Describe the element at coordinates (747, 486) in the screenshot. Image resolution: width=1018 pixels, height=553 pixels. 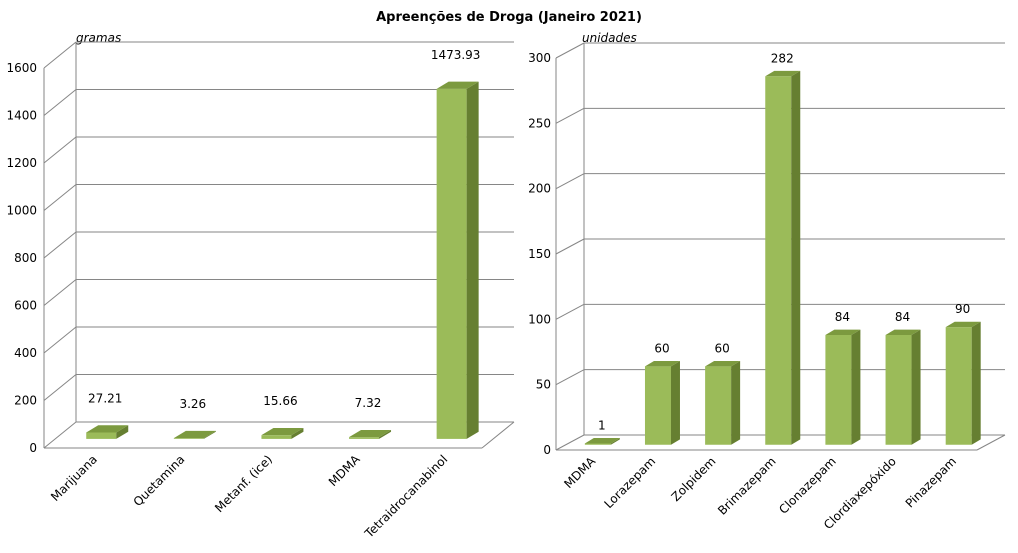
I see `right-category-label-brimazepam: Brimazepam` at that location.